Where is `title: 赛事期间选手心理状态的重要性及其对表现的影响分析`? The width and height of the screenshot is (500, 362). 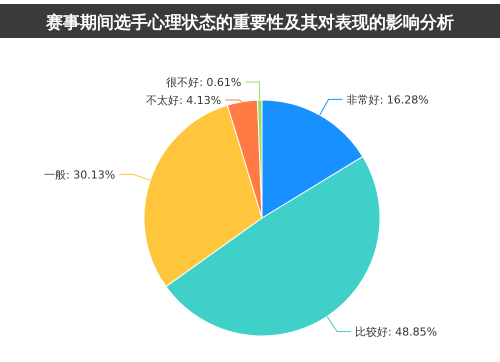
title: 赛事期间选手心理状态的重要性及其对表现的影响分析 is located at coordinates (250, 21).